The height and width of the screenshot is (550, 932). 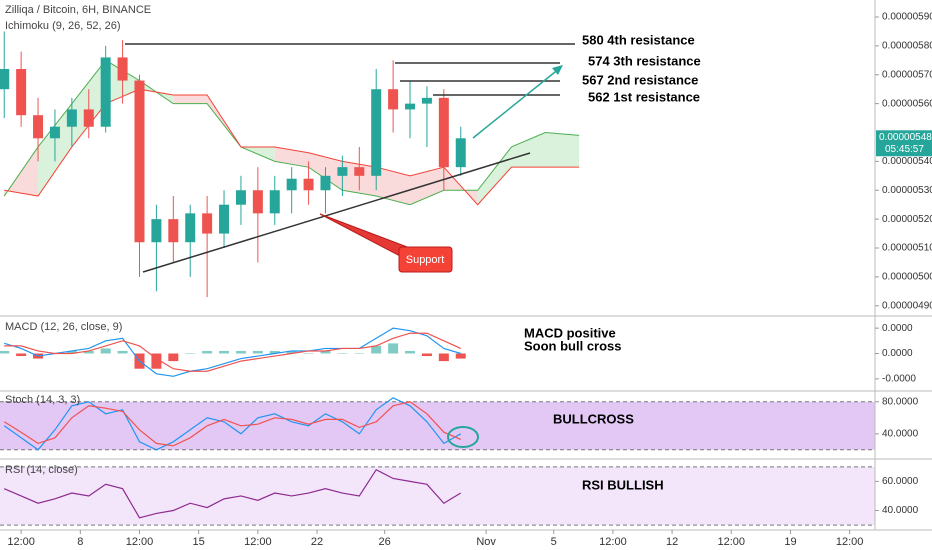 What do you see at coordinates (907, 17) in the screenshot?
I see `y-tick-label: 0.00000590` at bounding box center [907, 17].